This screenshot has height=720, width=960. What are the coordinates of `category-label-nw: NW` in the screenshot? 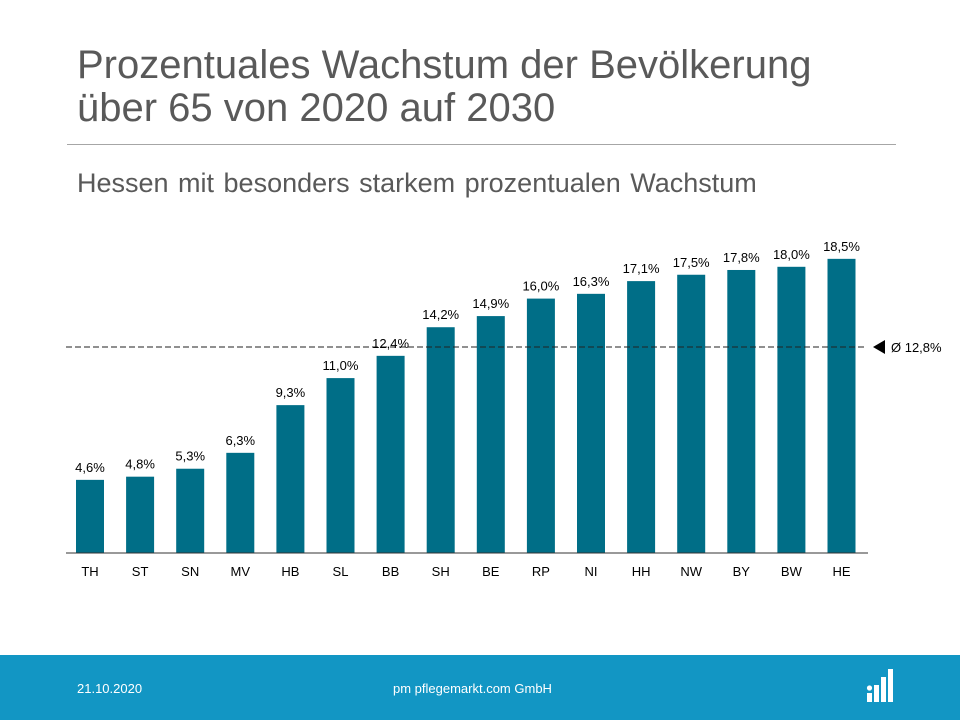 It's located at (691, 571).